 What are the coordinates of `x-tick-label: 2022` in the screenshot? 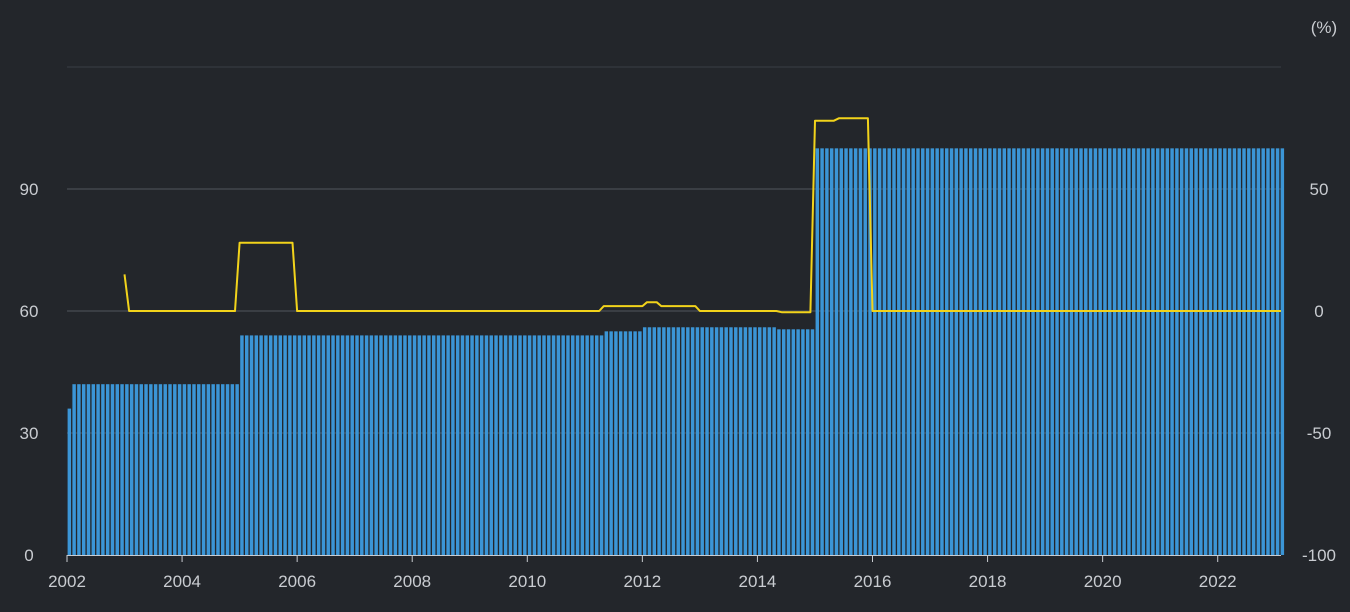 It's located at (1218, 581).